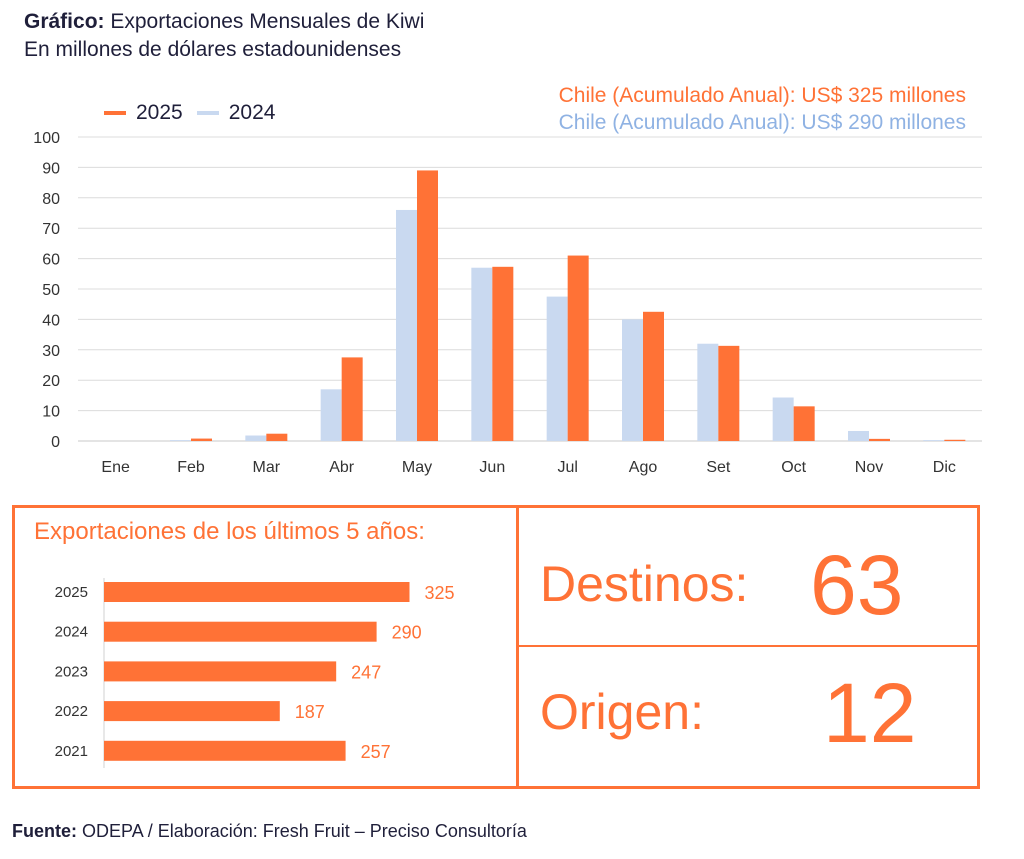  What do you see at coordinates (557, 368) in the screenshot?
I see `bar-2024-jul` at bounding box center [557, 368].